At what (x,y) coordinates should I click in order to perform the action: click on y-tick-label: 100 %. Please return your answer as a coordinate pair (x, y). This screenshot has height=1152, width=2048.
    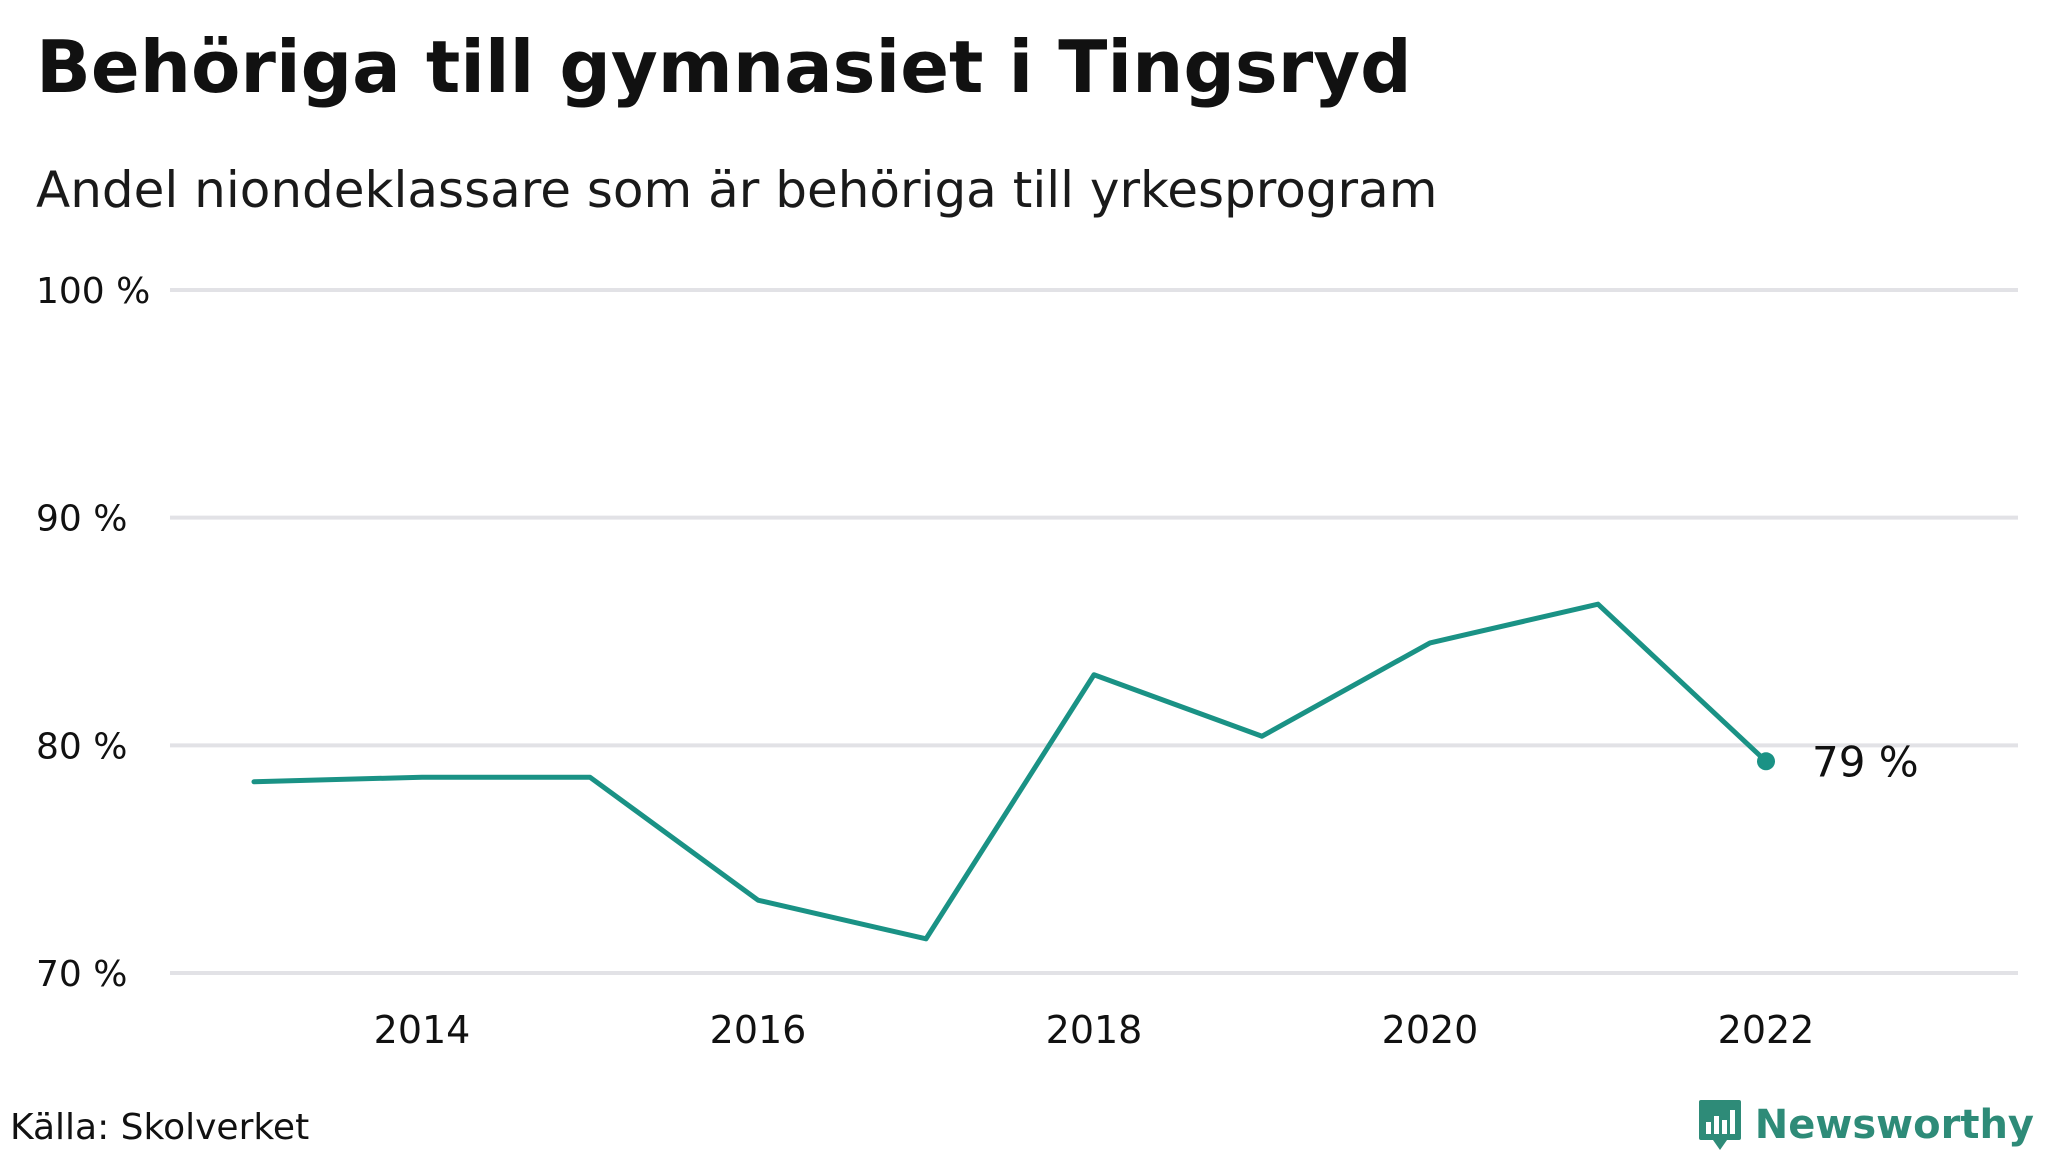
    Looking at the image, I should click on (93, 291).